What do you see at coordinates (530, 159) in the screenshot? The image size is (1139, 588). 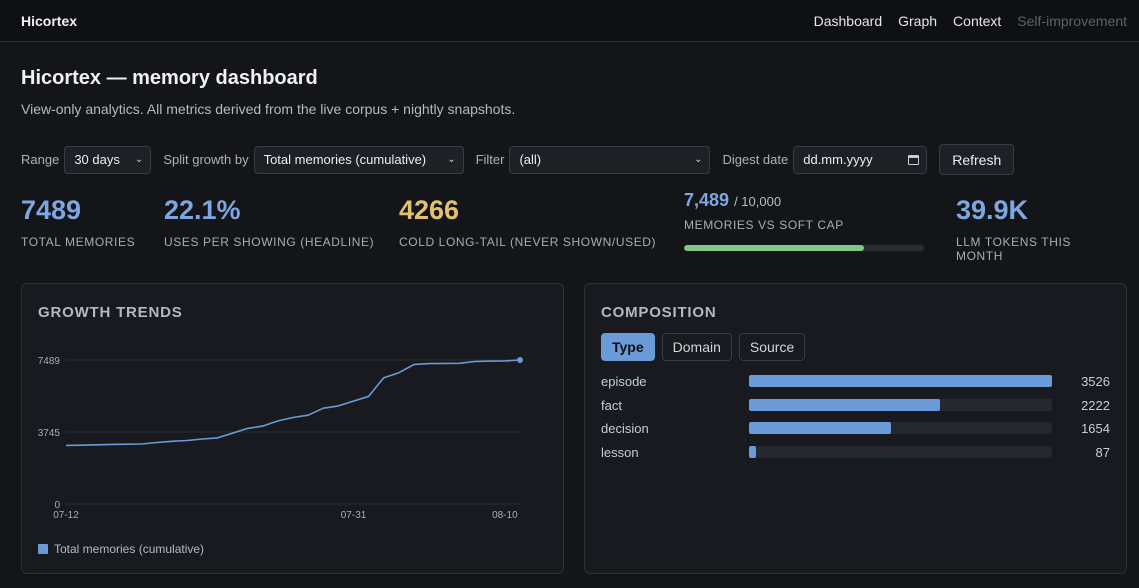 I see `filter-select-value: (all)` at bounding box center [530, 159].